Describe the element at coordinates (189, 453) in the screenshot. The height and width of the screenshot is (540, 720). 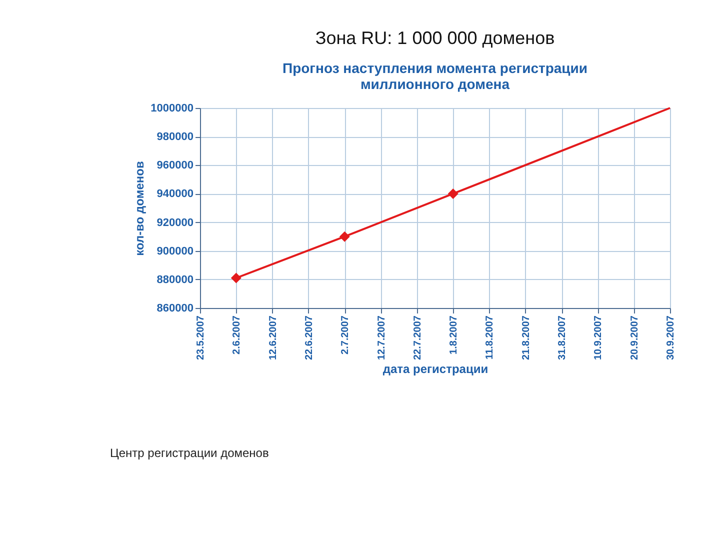
I see `text: Центр регистрации доменов` at that location.